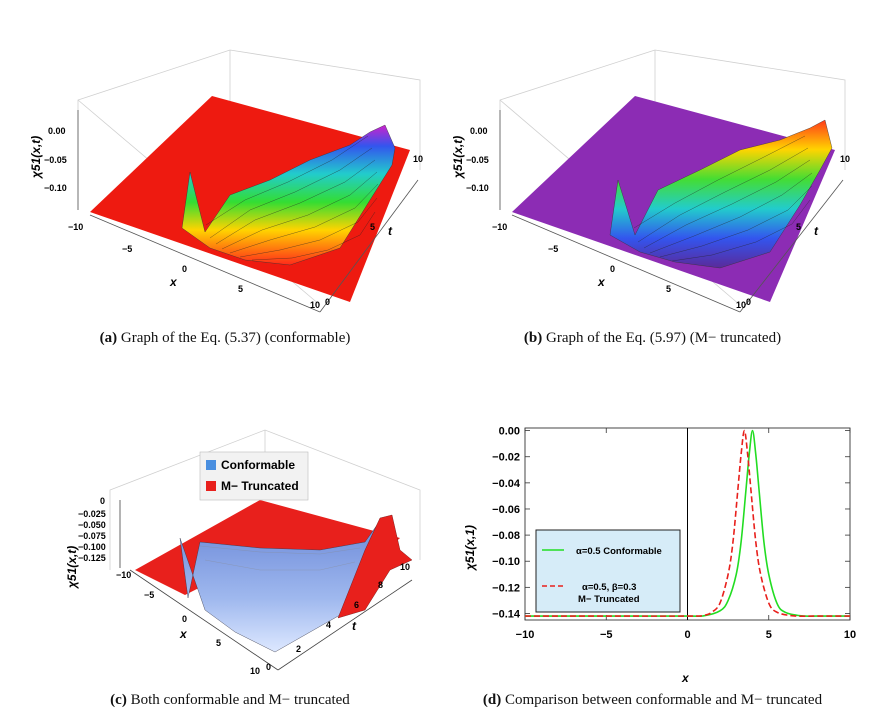  Describe the element at coordinates (606, 635) in the screenshot. I see `x-tick-label: −5` at that location.